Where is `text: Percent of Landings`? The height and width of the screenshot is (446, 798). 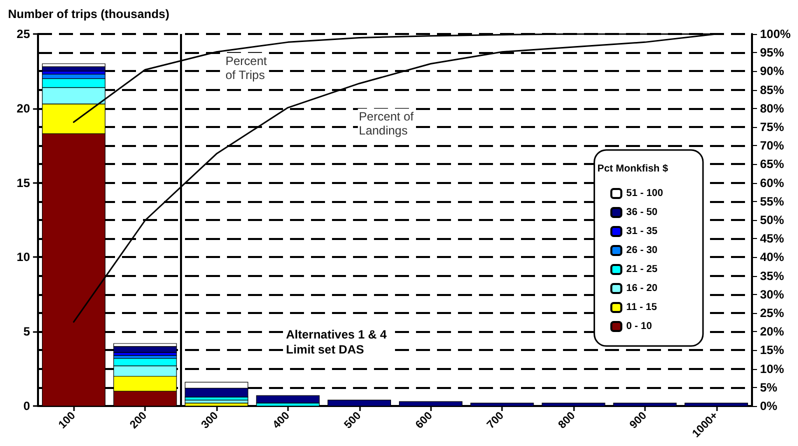 text: Percent of Landings is located at coordinates (386, 124).